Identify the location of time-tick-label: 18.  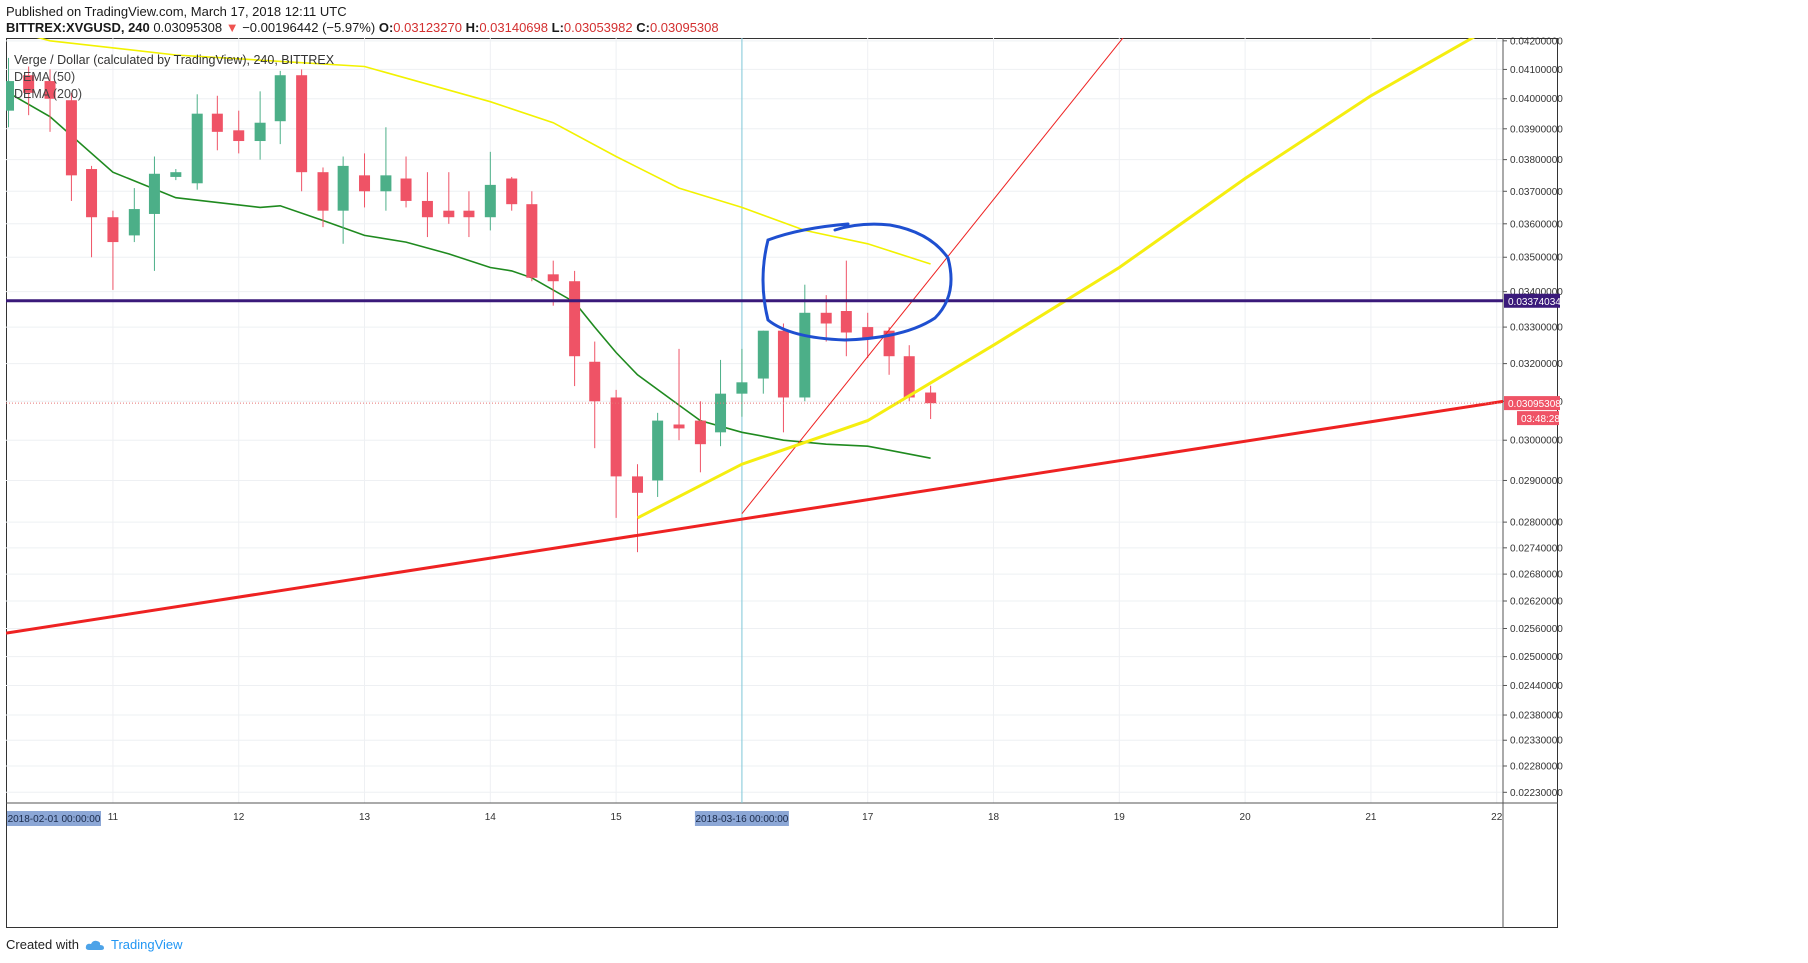
(994, 817).